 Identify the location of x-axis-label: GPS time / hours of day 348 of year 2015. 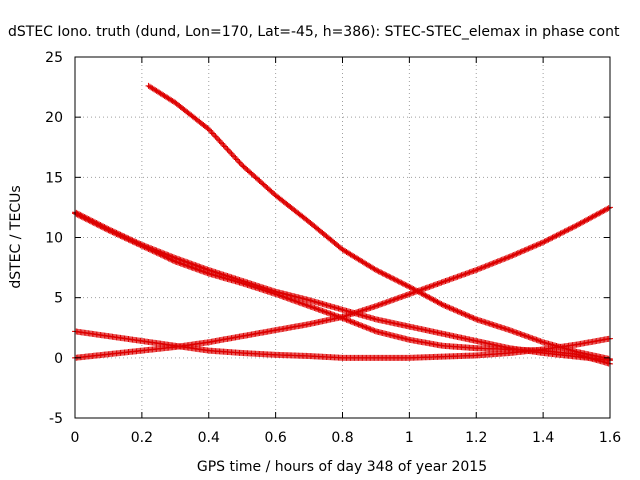
(342, 467).